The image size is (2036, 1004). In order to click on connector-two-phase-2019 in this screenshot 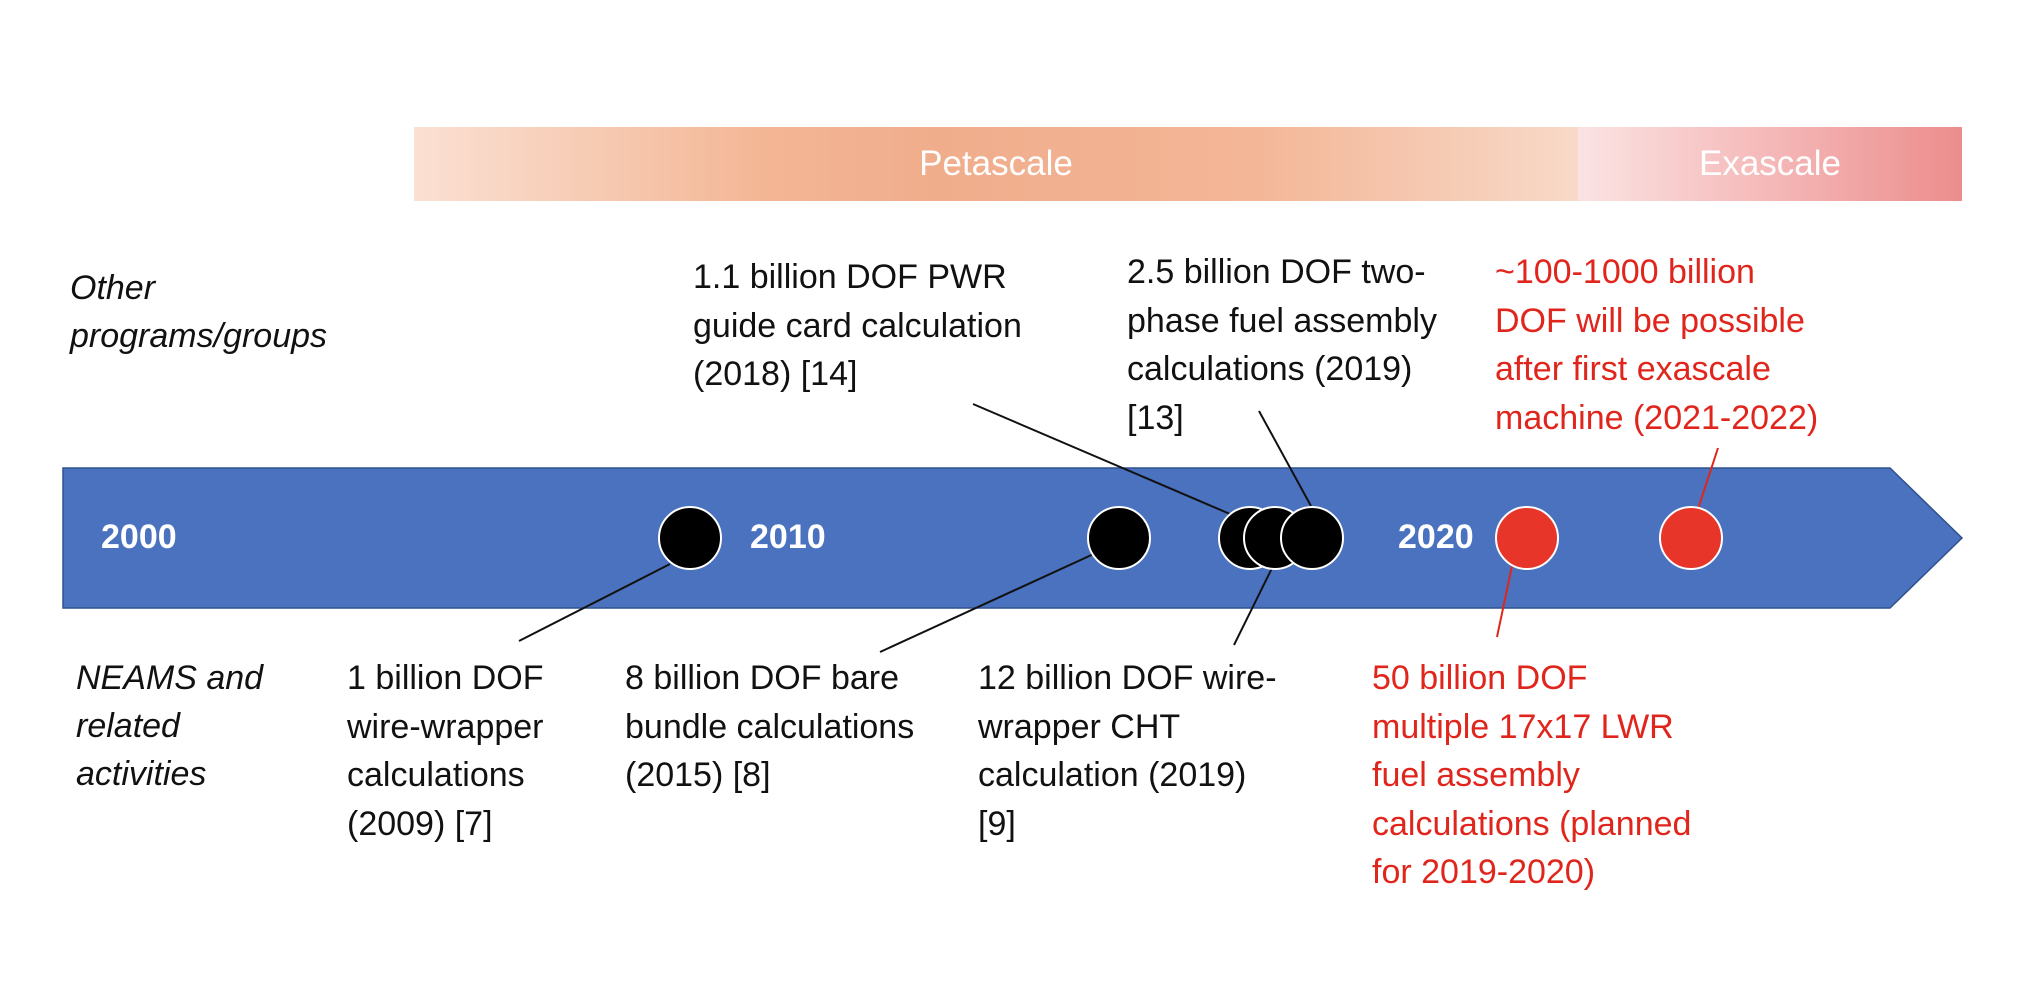, I will do `click(1285, 458)`.